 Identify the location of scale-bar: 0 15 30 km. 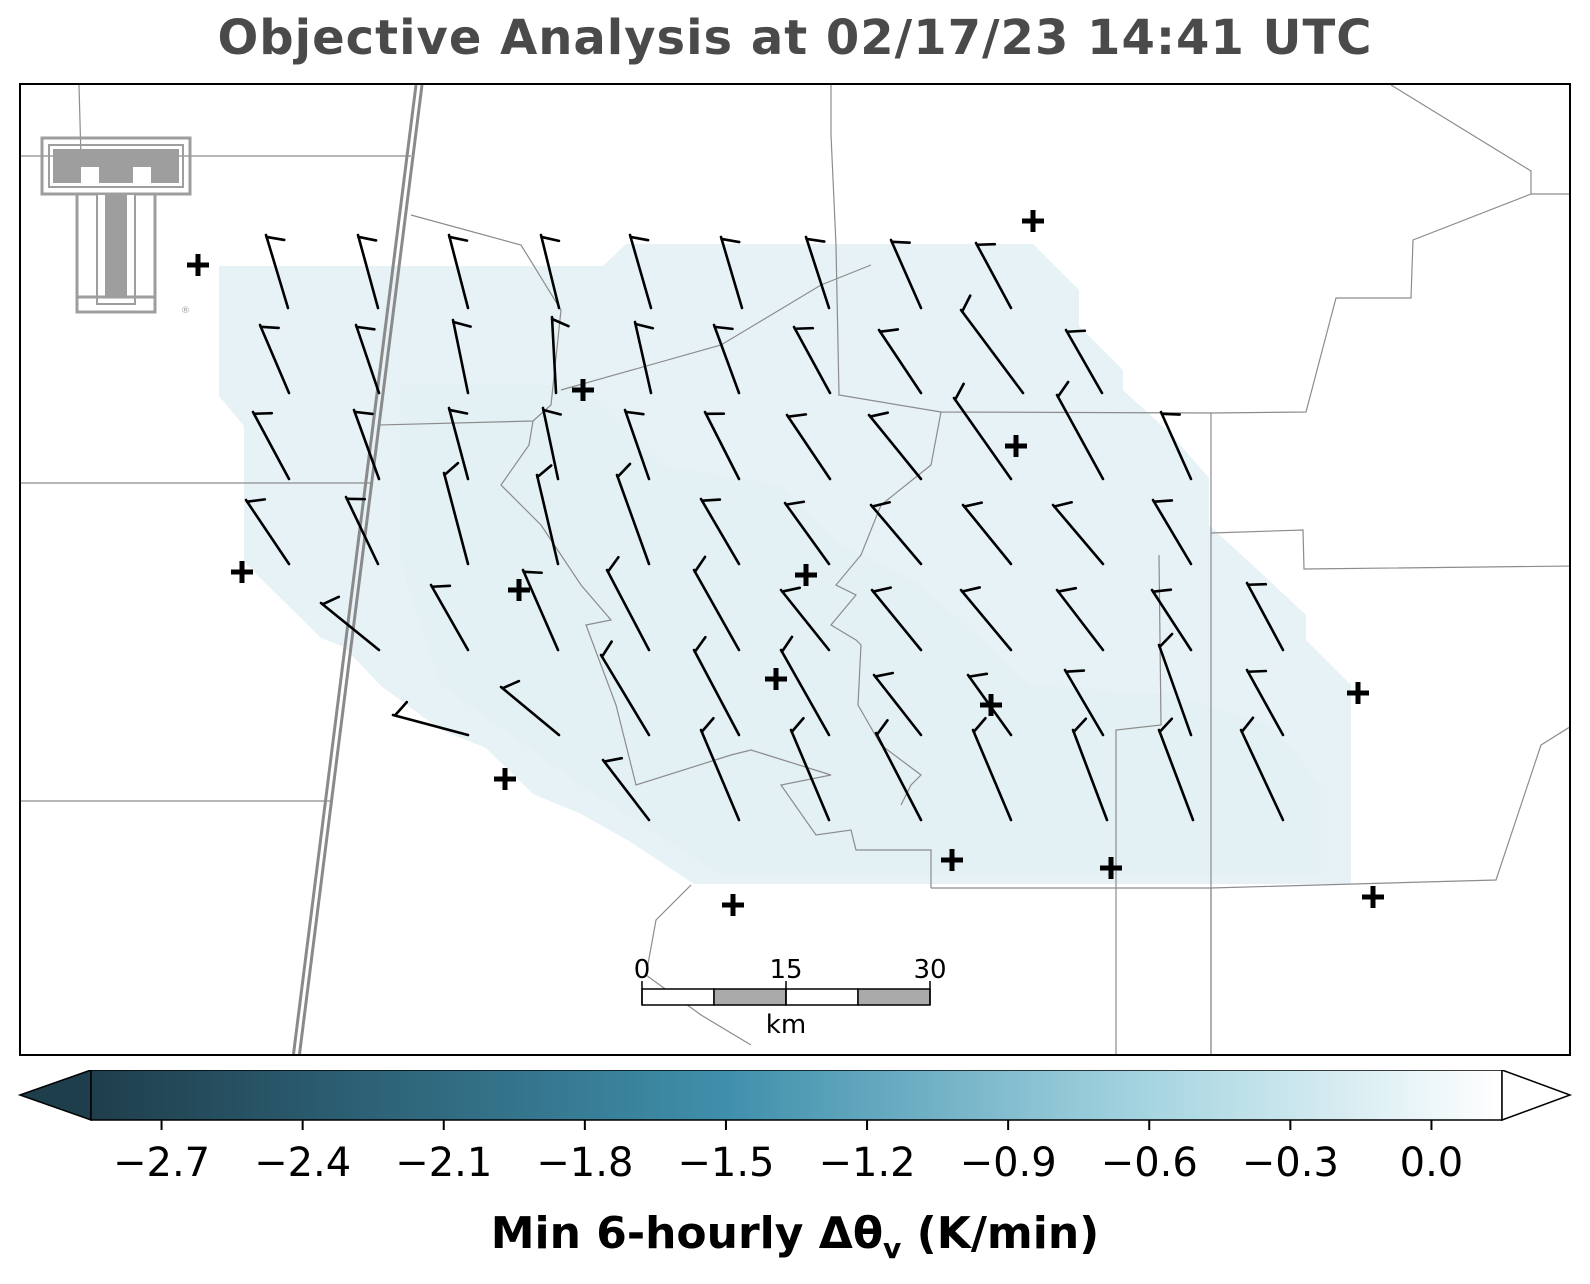
(790, 997).